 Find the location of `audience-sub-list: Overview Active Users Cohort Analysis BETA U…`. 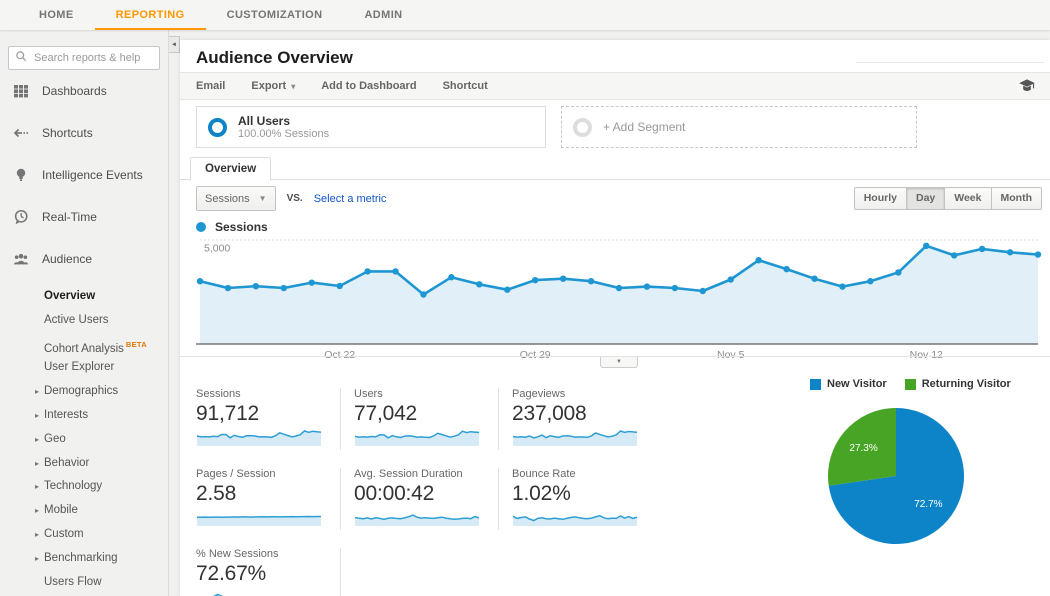

audience-sub-list: Overview Active Users Cohort Analysis BETA U… is located at coordinates (84, 439).